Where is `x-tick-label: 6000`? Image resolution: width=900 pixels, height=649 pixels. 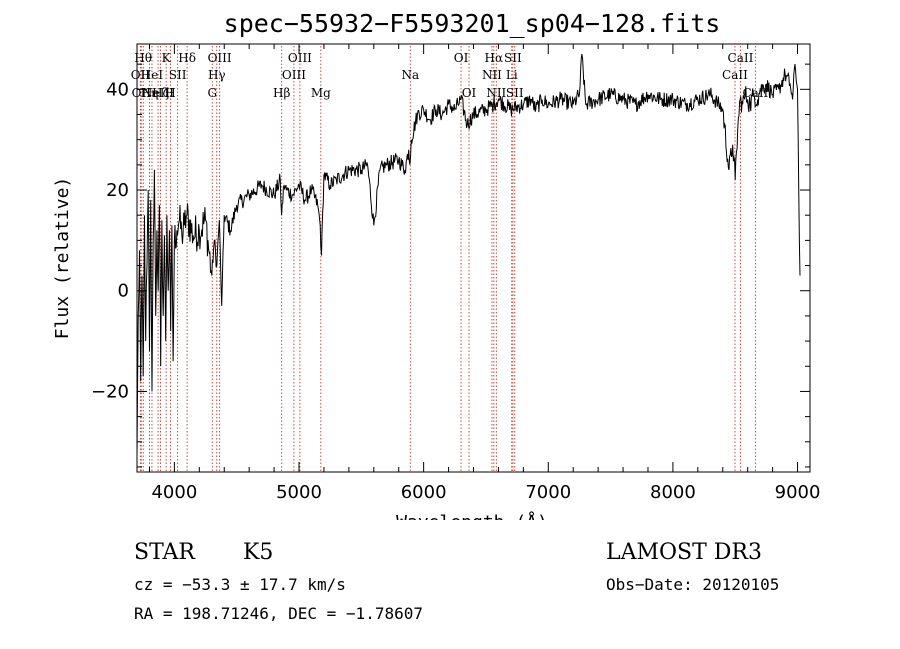 x-tick-label: 6000 is located at coordinates (424, 492).